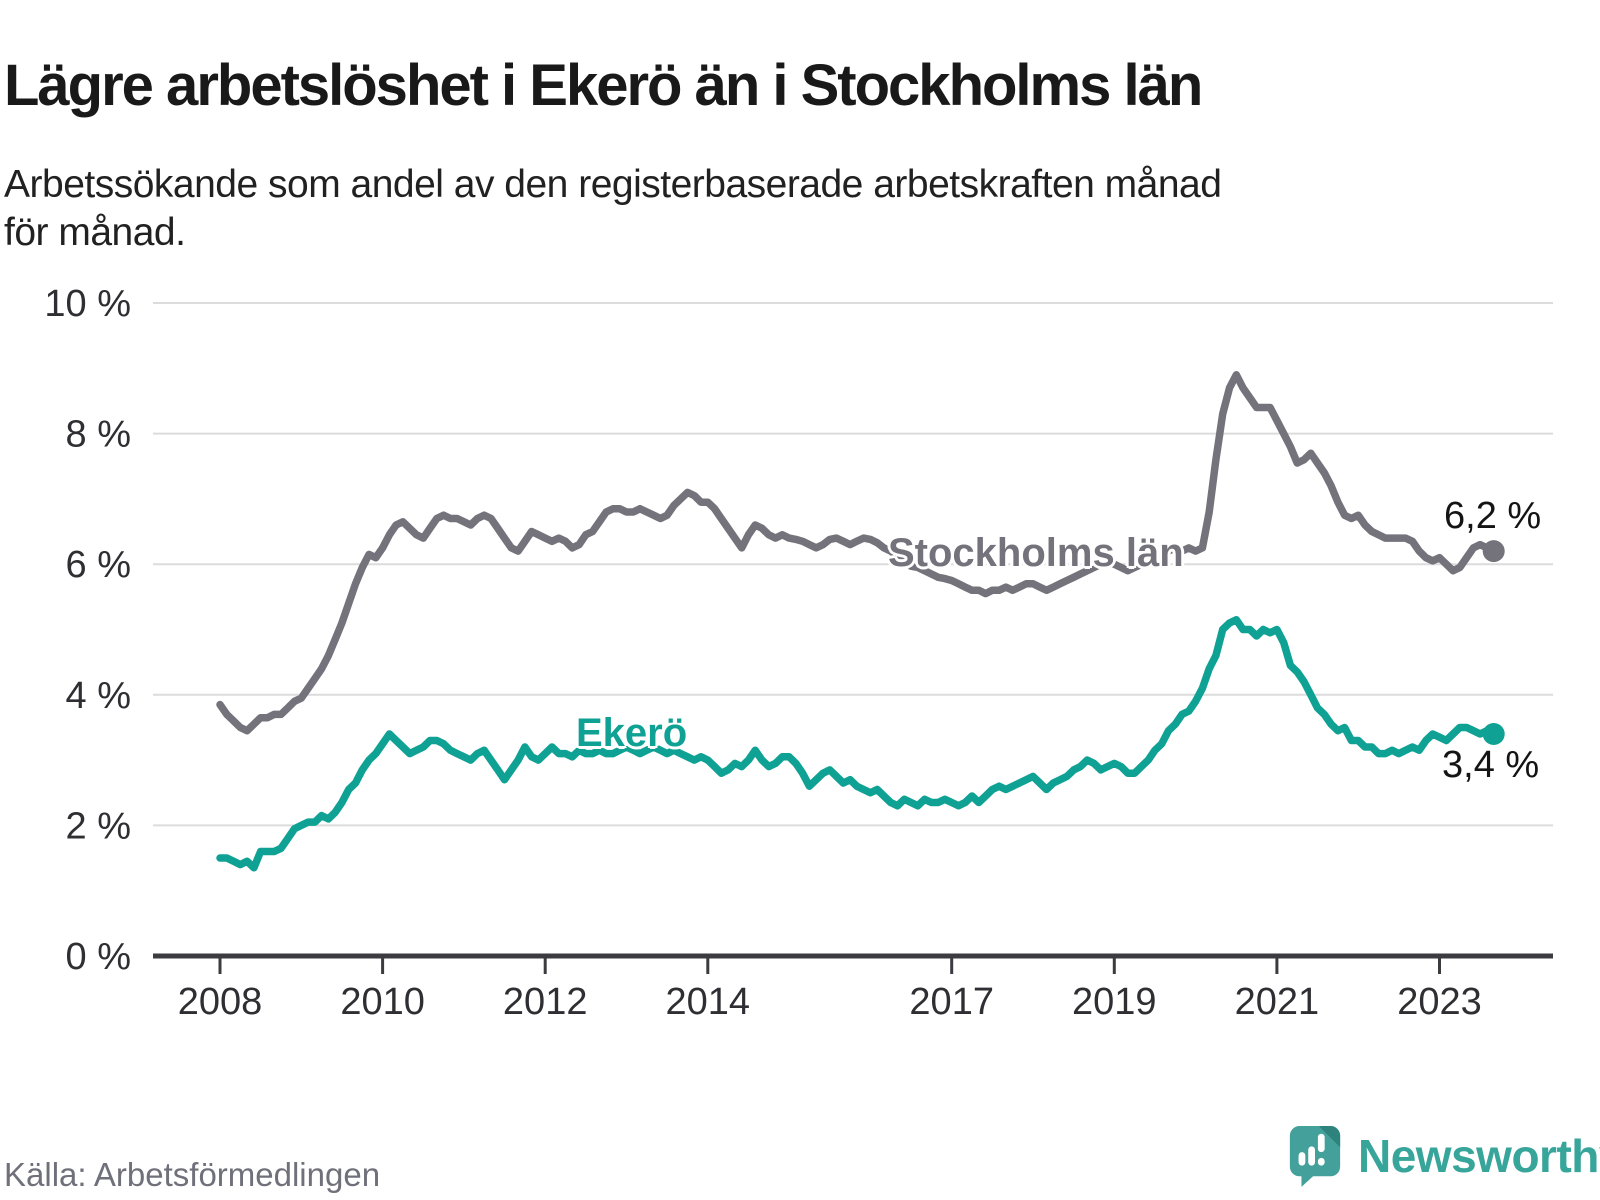  I want to click on x-axis-tick-label: 2019, so click(1114, 1002).